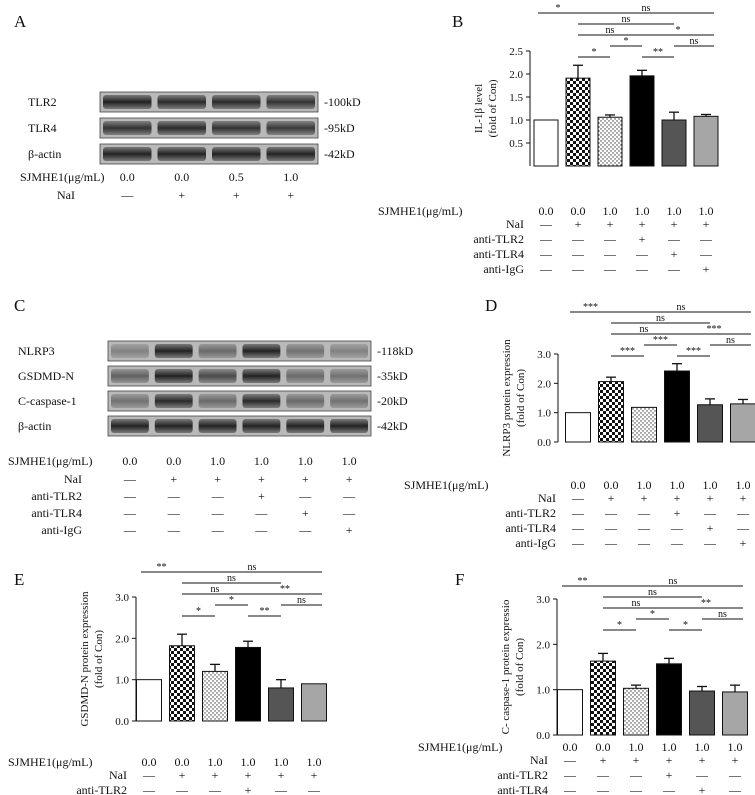 The image size is (755, 795). What do you see at coordinates (19, 579) in the screenshot?
I see `panel-letter: E` at bounding box center [19, 579].